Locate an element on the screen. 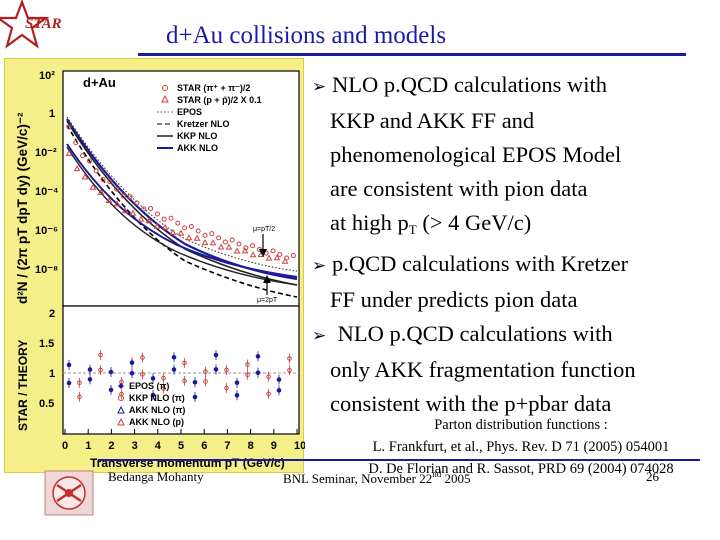 This screenshot has height=540, width=720. y-tick-top-3: 10⁻⁴ is located at coordinates (46, 192).